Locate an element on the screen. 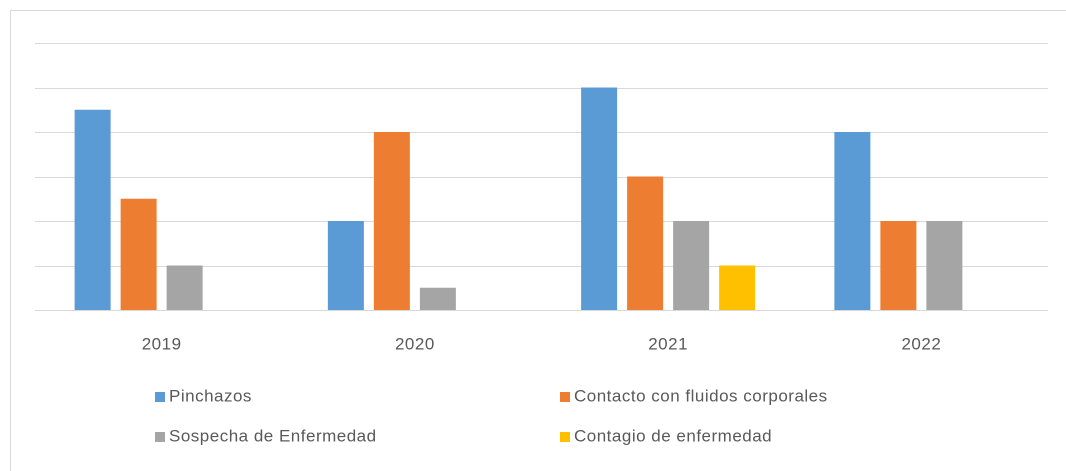 The image size is (1066, 471). x-tick-label: 2019 is located at coordinates (162, 343).